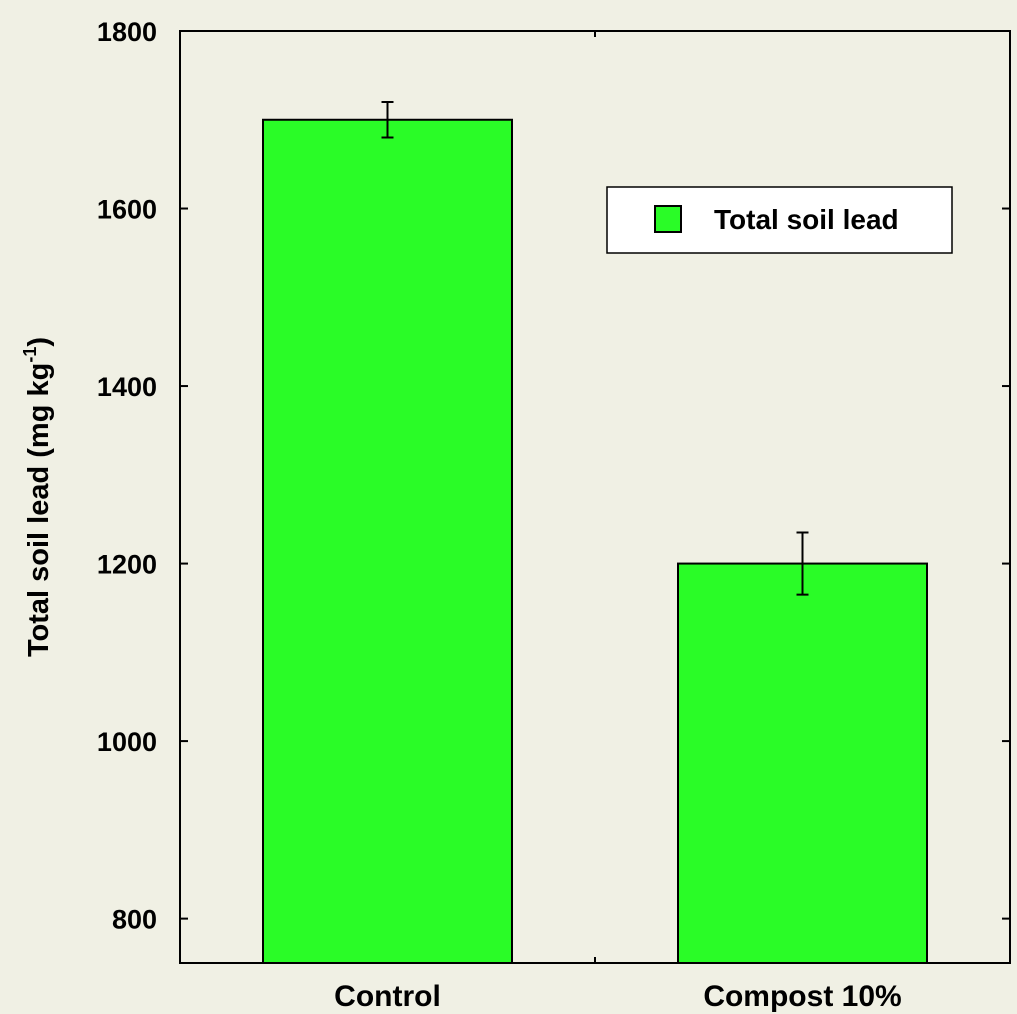 The height and width of the screenshot is (1014, 1017). Describe the element at coordinates (127, 387) in the screenshot. I see `y-tick-label-3: 1400` at that location.